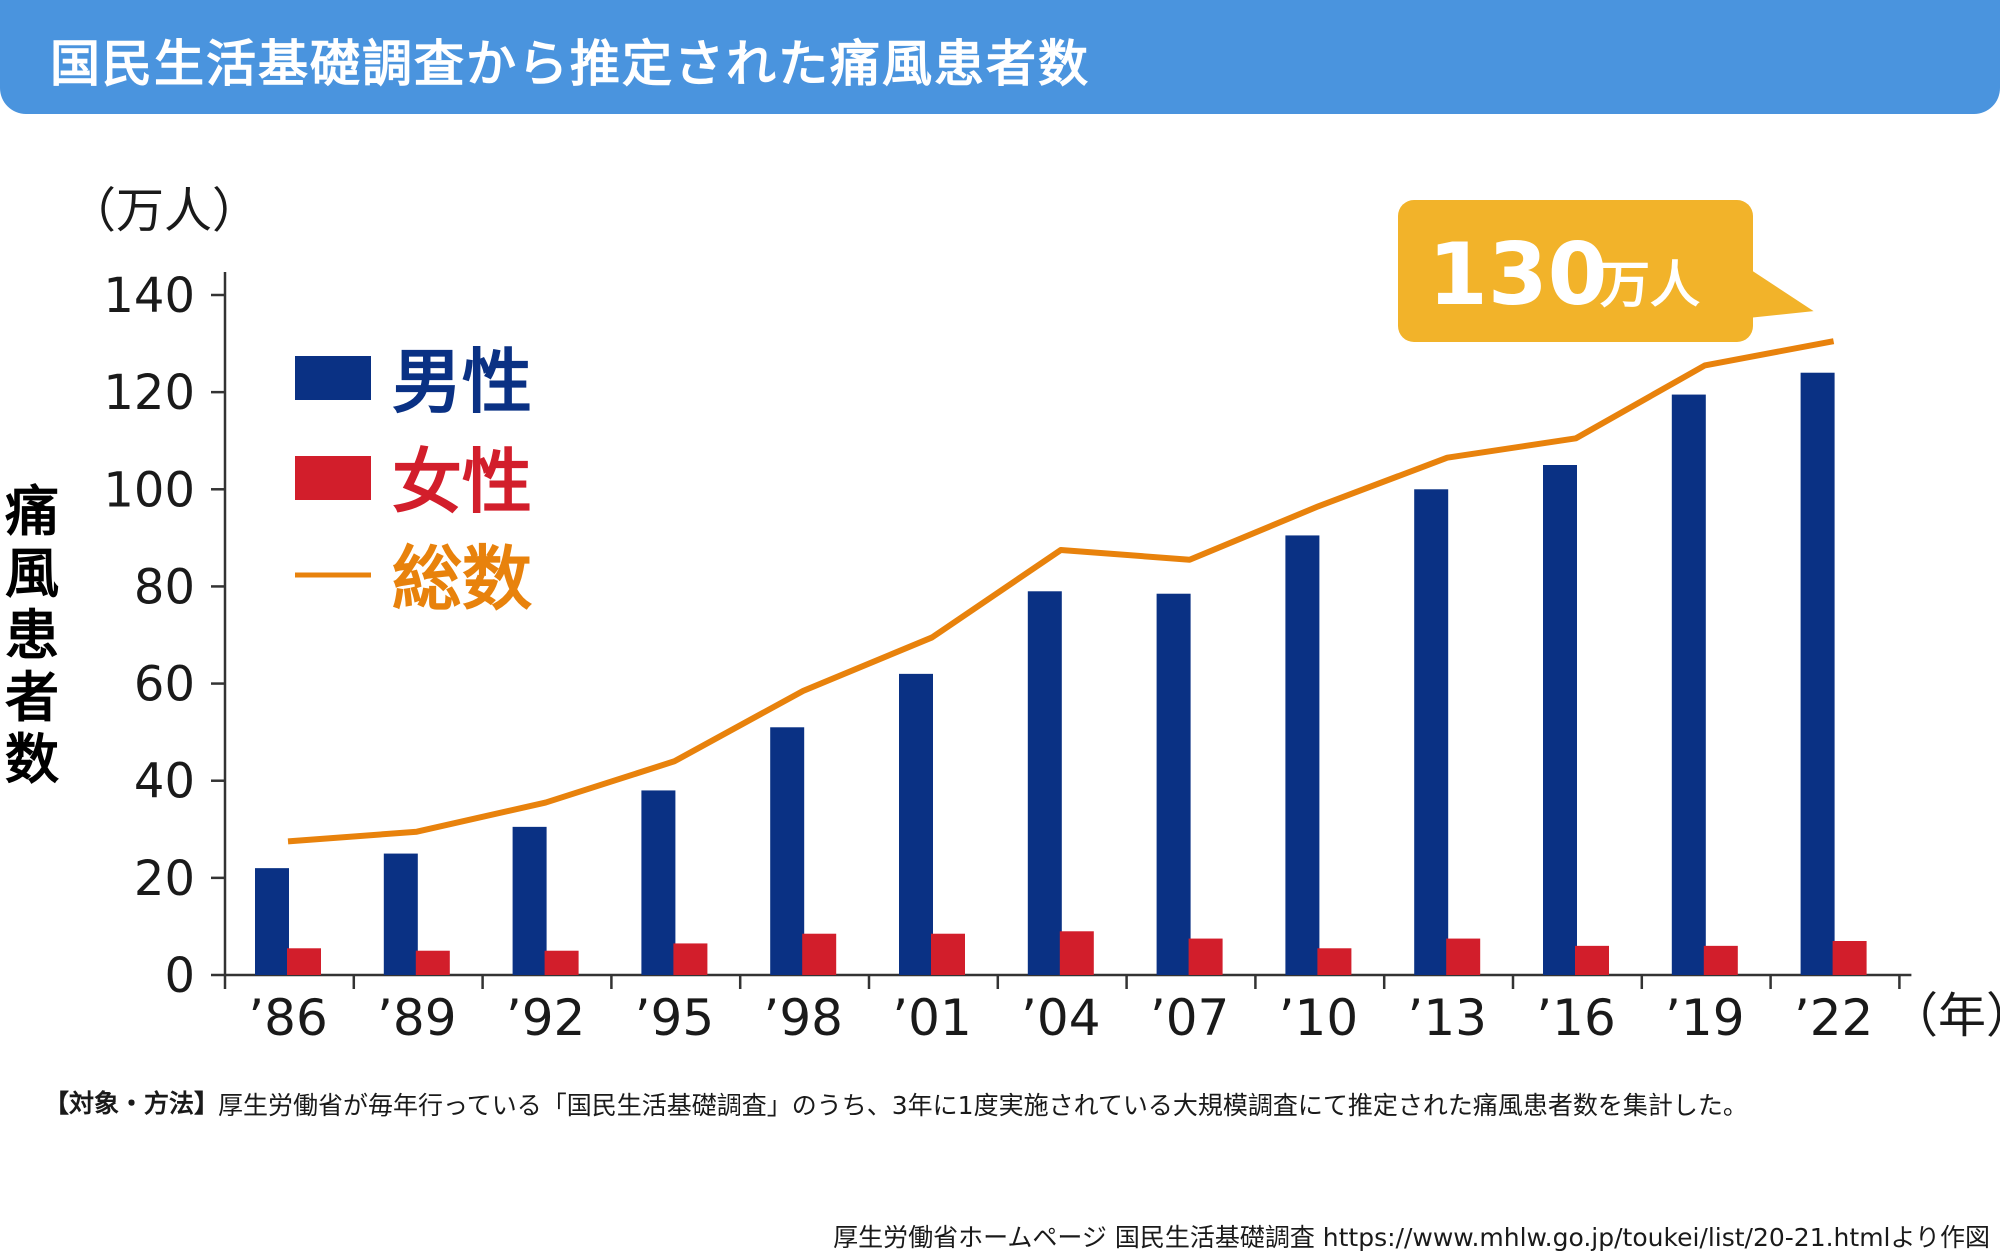 This screenshot has height=1254, width=2000. I want to click on x-tick-label: ’89, so click(417, 1018).